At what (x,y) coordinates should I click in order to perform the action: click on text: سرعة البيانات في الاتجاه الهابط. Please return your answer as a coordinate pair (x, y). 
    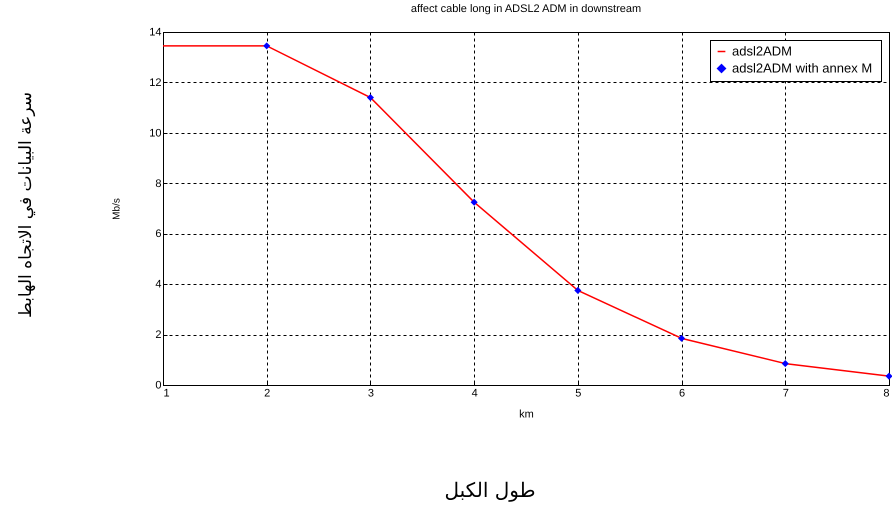
    Looking at the image, I should click on (26, 205).